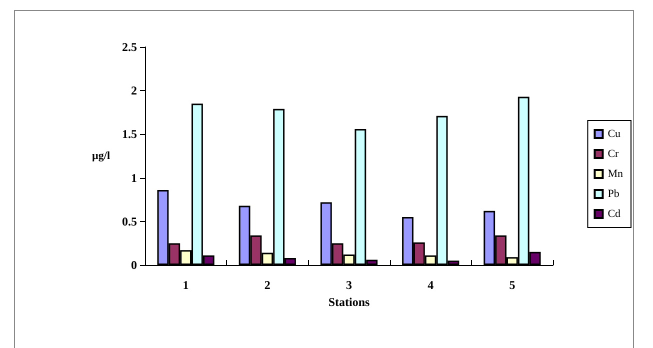 This screenshot has width=653, height=348. Describe the element at coordinates (134, 91) in the screenshot. I see `y-tick-label: 2` at that location.